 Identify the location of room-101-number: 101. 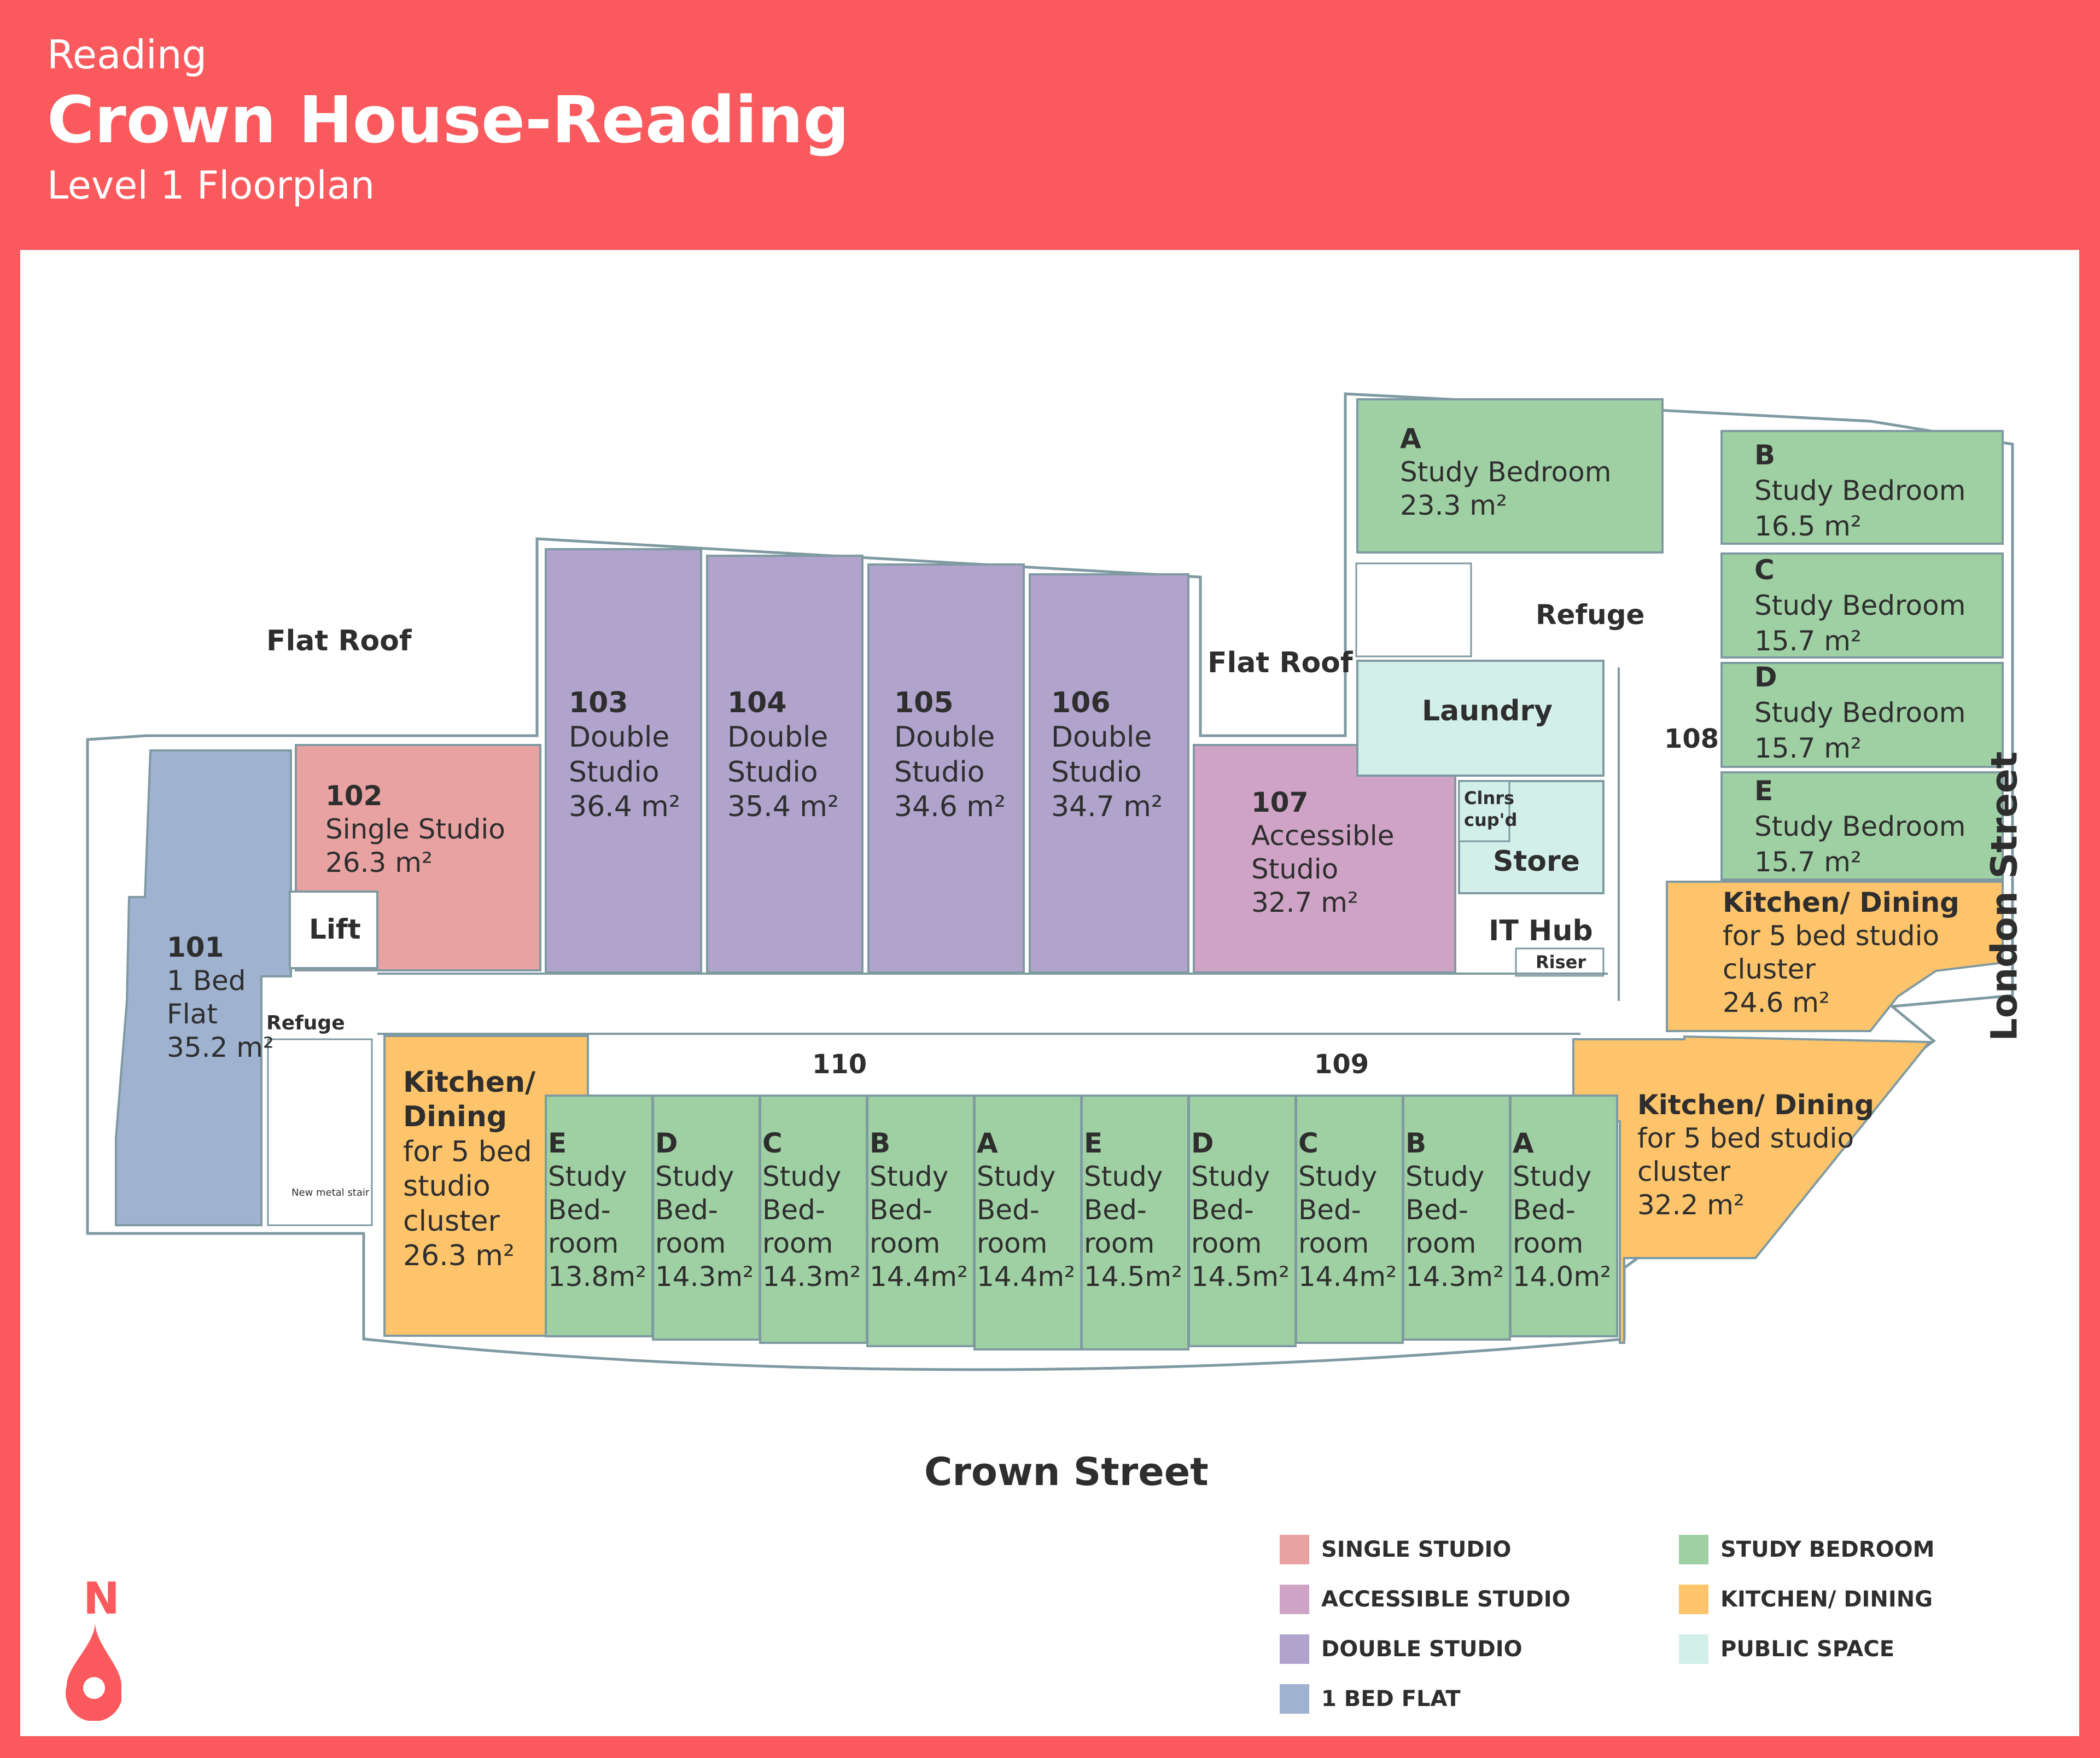
(195, 947).